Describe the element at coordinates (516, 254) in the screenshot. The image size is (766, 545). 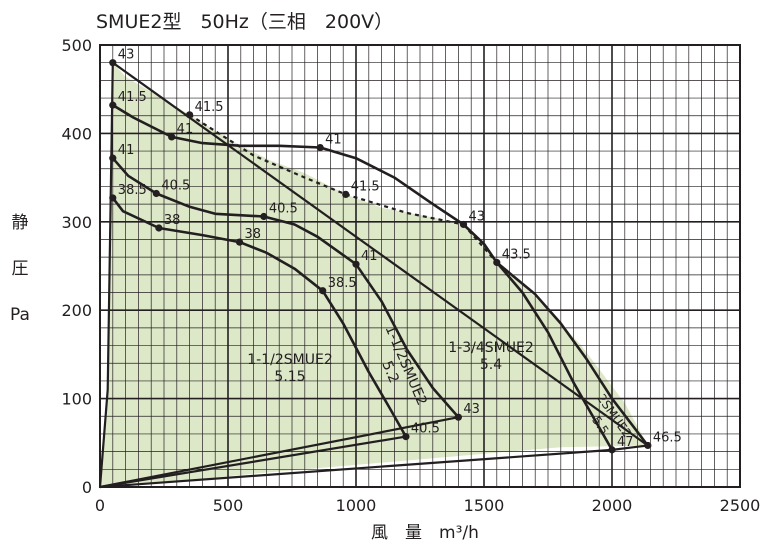
I see `data-point-label: 43.5` at that location.